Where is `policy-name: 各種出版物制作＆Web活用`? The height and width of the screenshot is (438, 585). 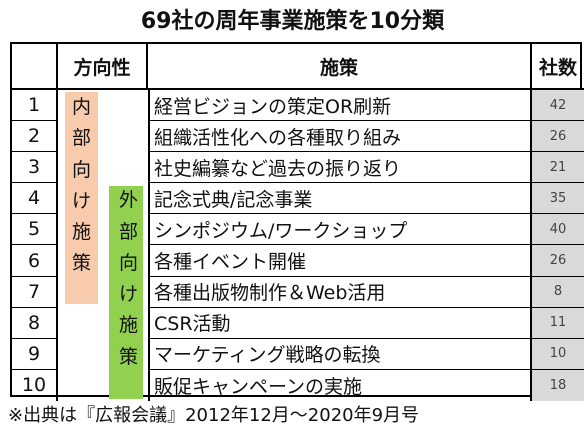 policy-name: 各種出版物制作＆Web活用 is located at coordinates (340, 292).